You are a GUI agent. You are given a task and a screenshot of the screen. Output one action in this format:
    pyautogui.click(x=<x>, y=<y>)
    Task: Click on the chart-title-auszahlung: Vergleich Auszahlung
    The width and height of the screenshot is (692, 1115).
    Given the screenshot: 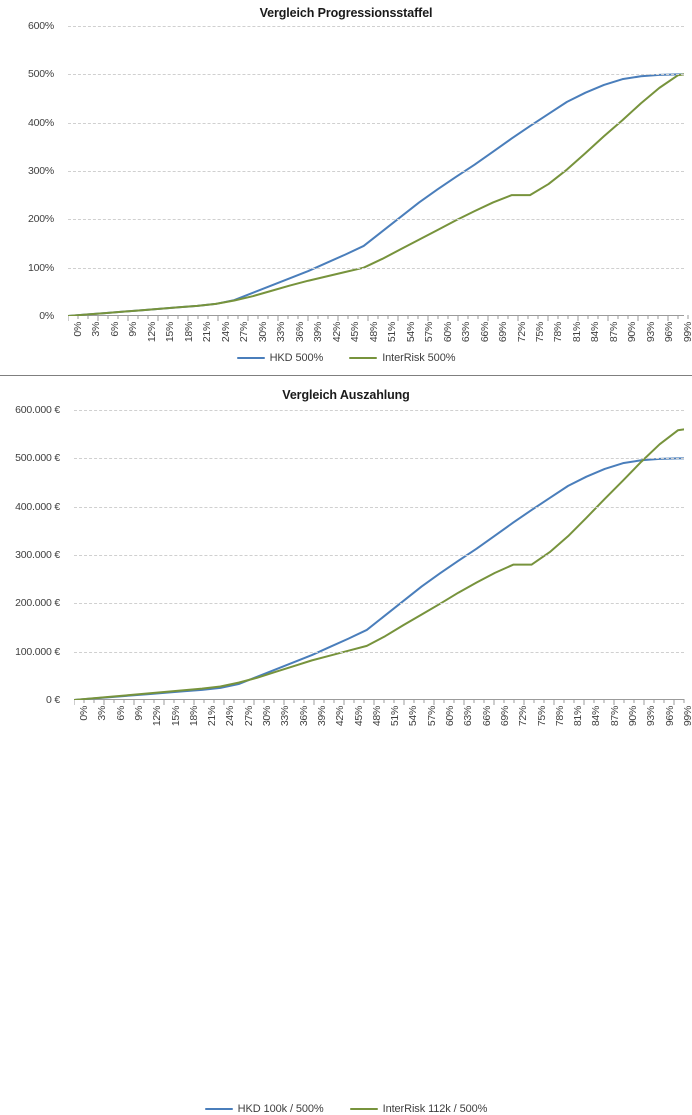 What is the action you would take?
    pyautogui.click(x=346, y=395)
    